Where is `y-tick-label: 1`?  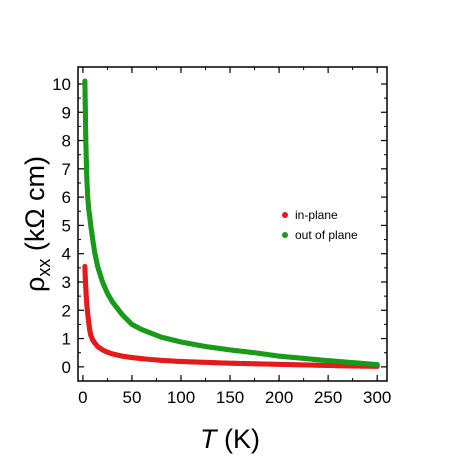
y-tick-label: 1 is located at coordinates (66, 339).